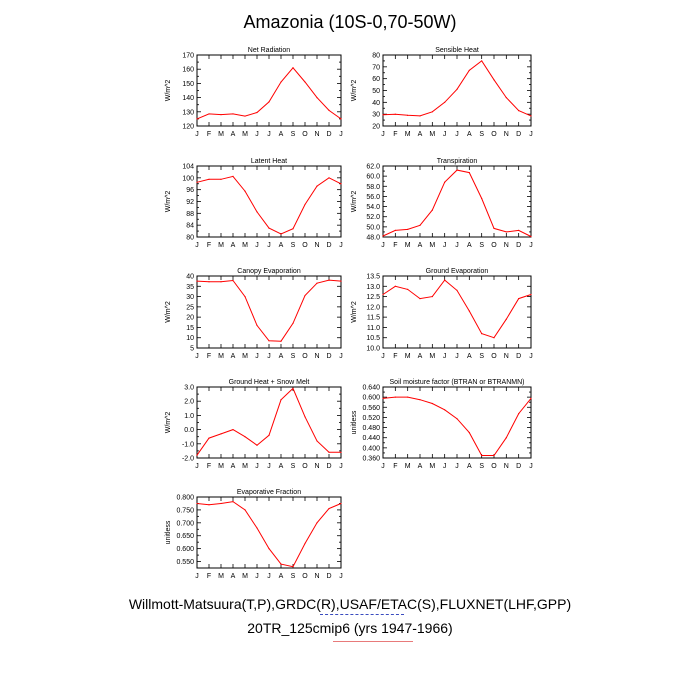  What do you see at coordinates (373, 207) in the screenshot?
I see `y-tick-label: 54.0` at bounding box center [373, 207].